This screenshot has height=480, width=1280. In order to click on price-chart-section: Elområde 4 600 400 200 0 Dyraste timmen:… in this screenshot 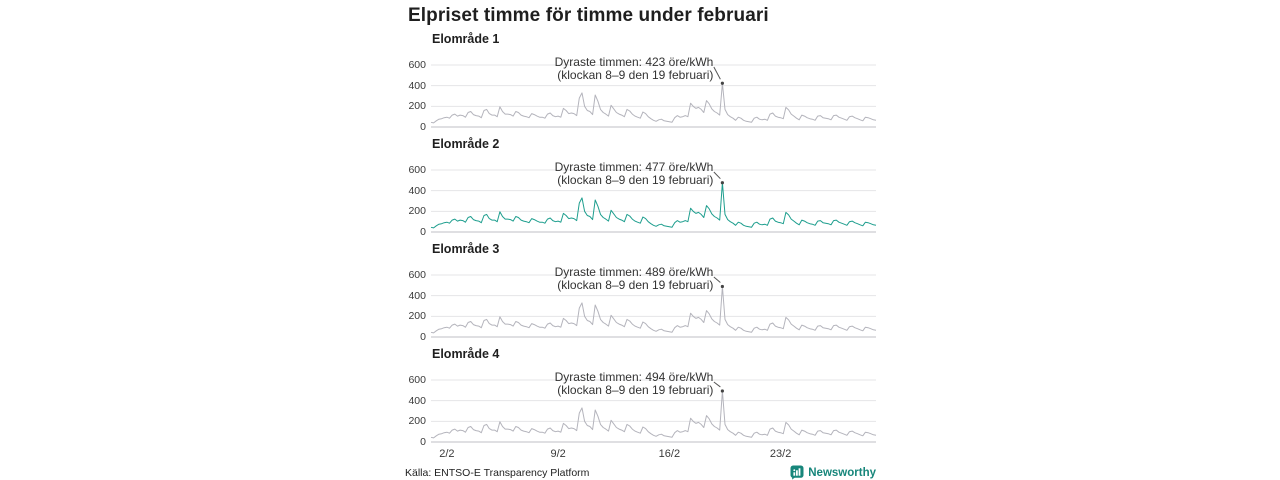, I will do `click(640, 399)`.